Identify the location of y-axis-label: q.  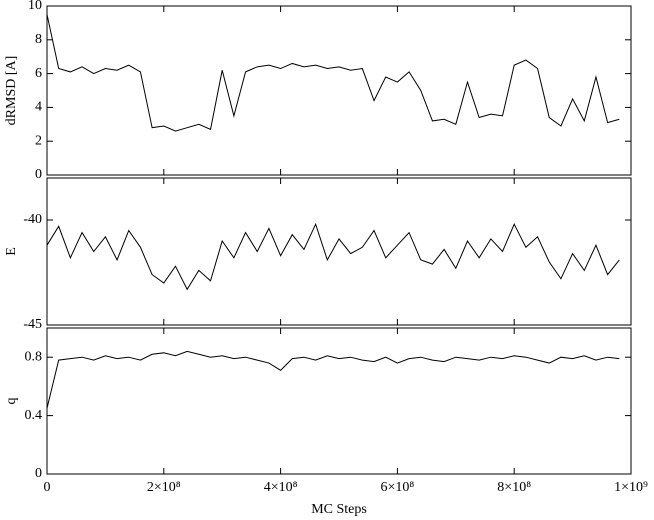
(11, 401).